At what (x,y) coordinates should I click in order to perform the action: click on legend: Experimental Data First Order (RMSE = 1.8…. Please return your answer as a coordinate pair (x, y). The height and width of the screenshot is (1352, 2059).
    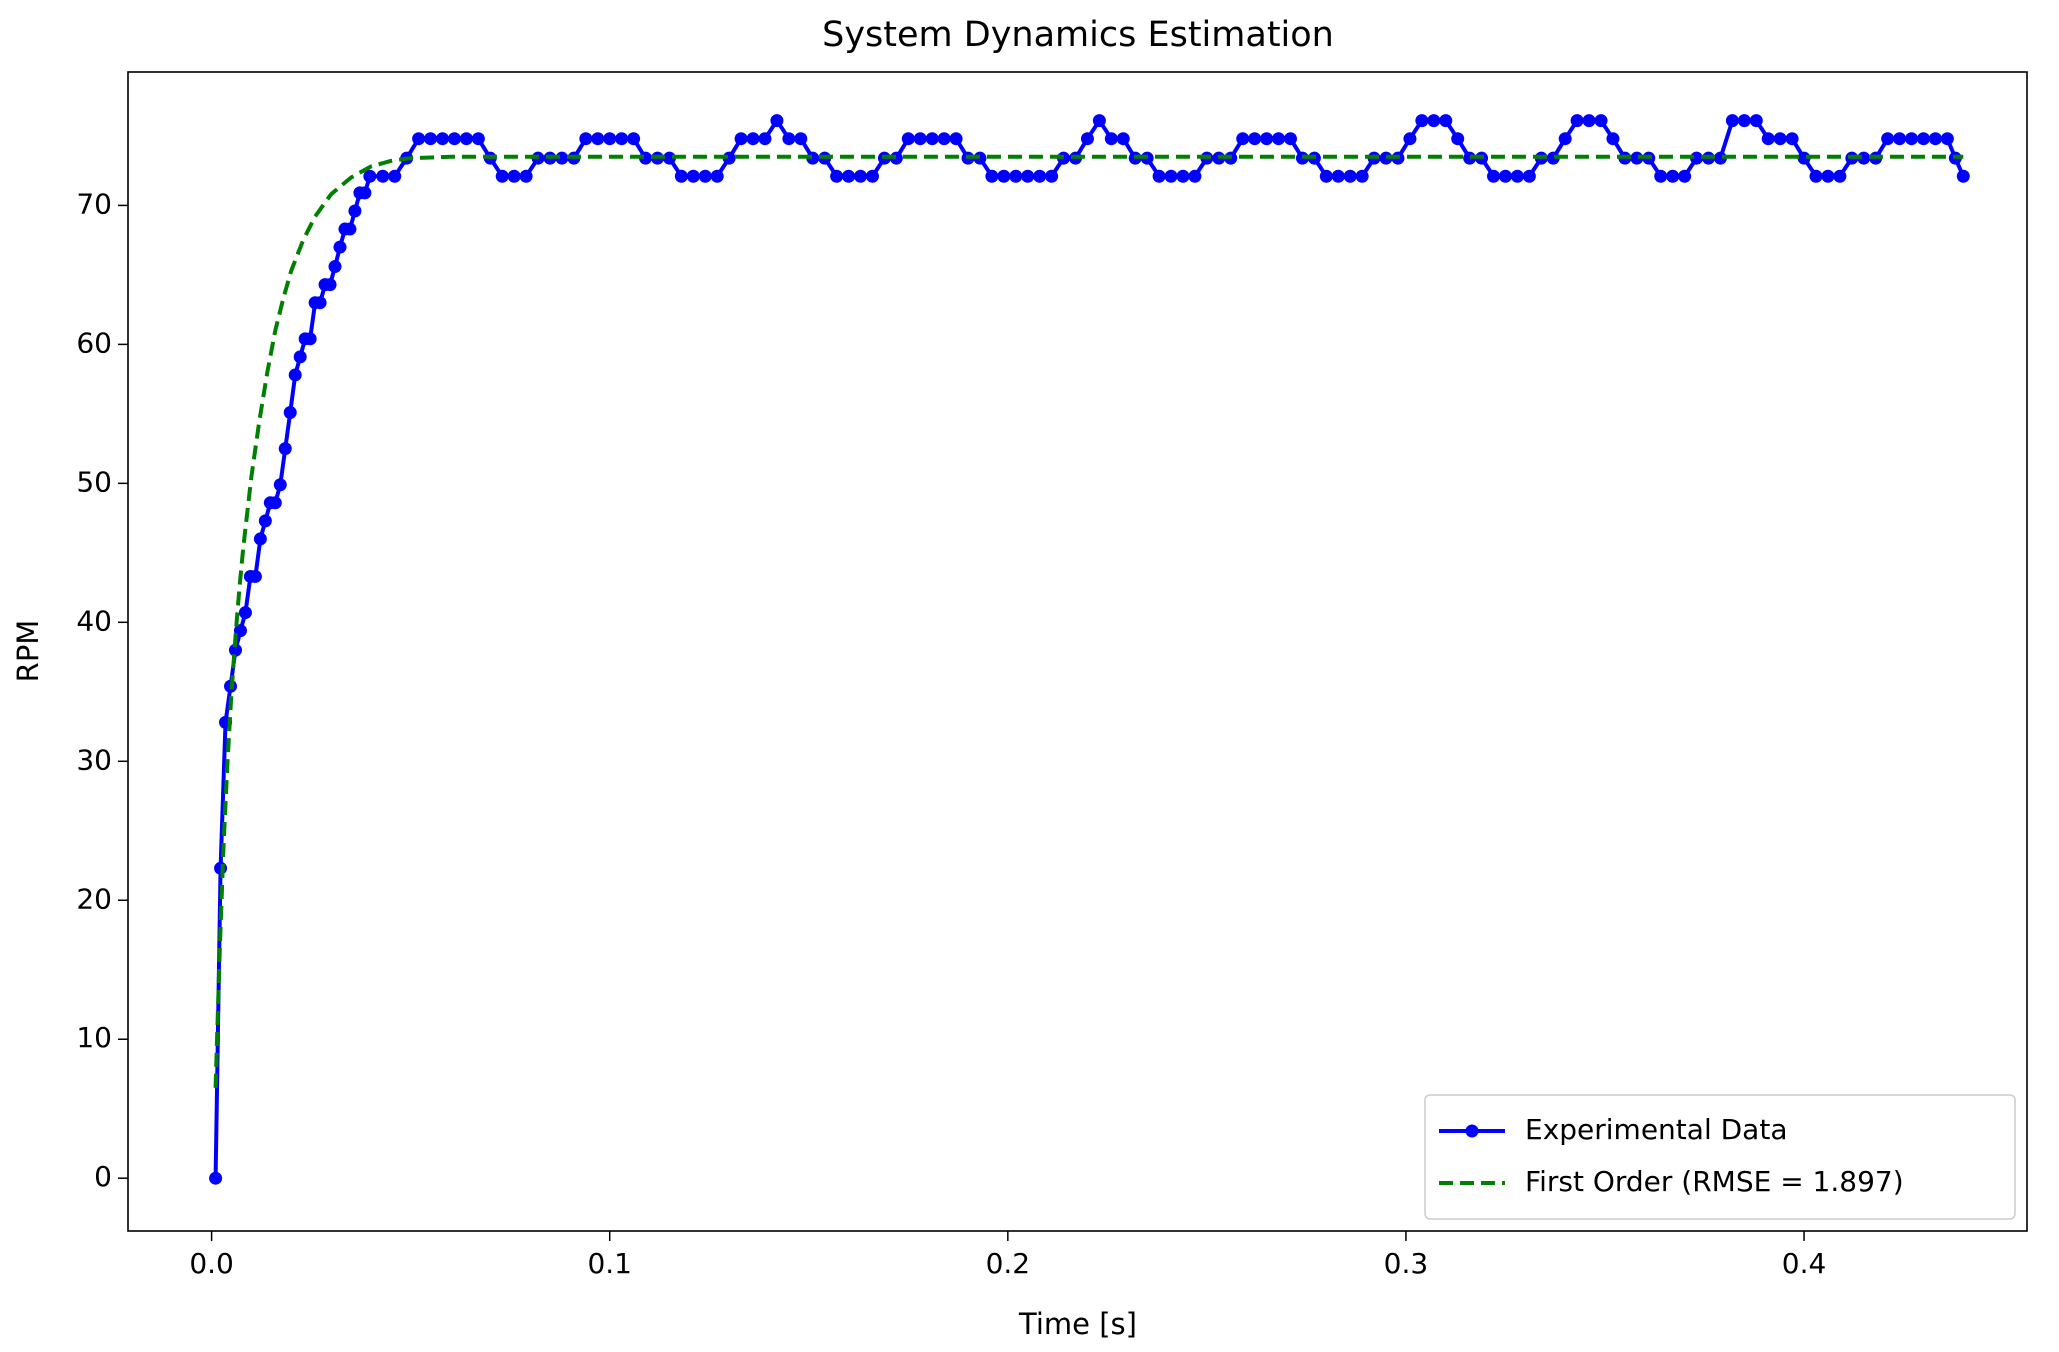
    Looking at the image, I should click on (1720, 1157).